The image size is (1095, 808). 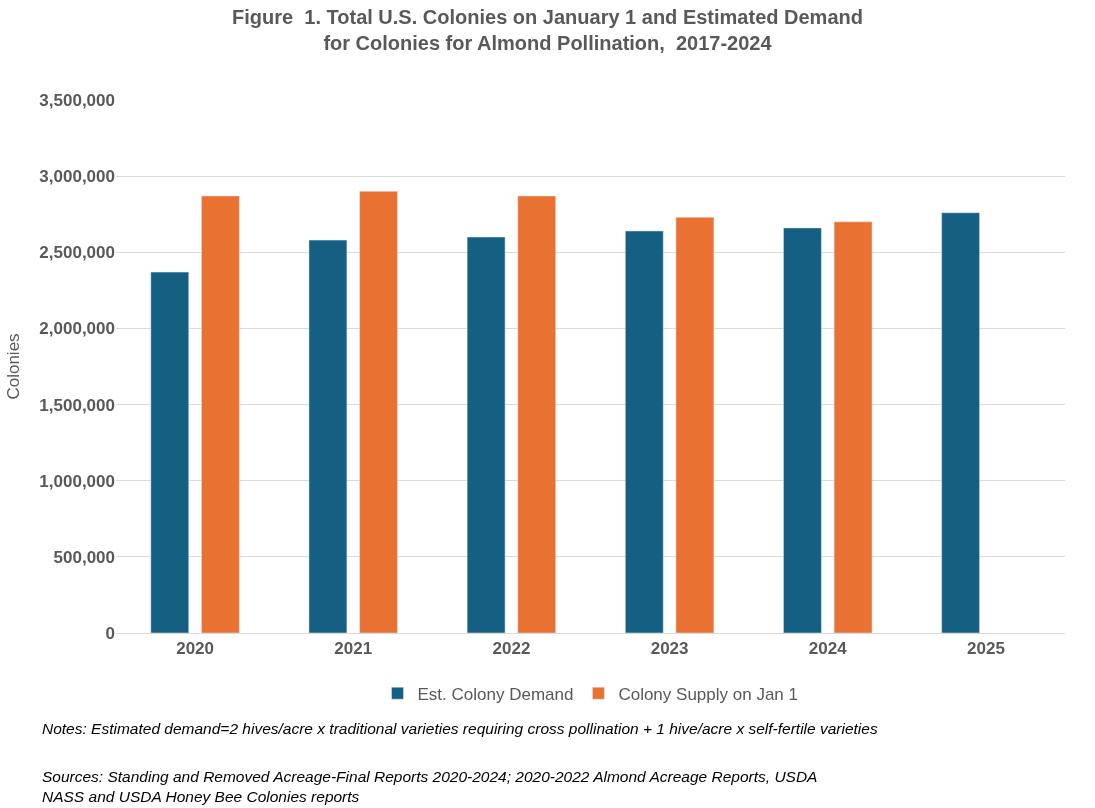 I want to click on y-tick-label: 1,000,000, so click(x=77, y=481).